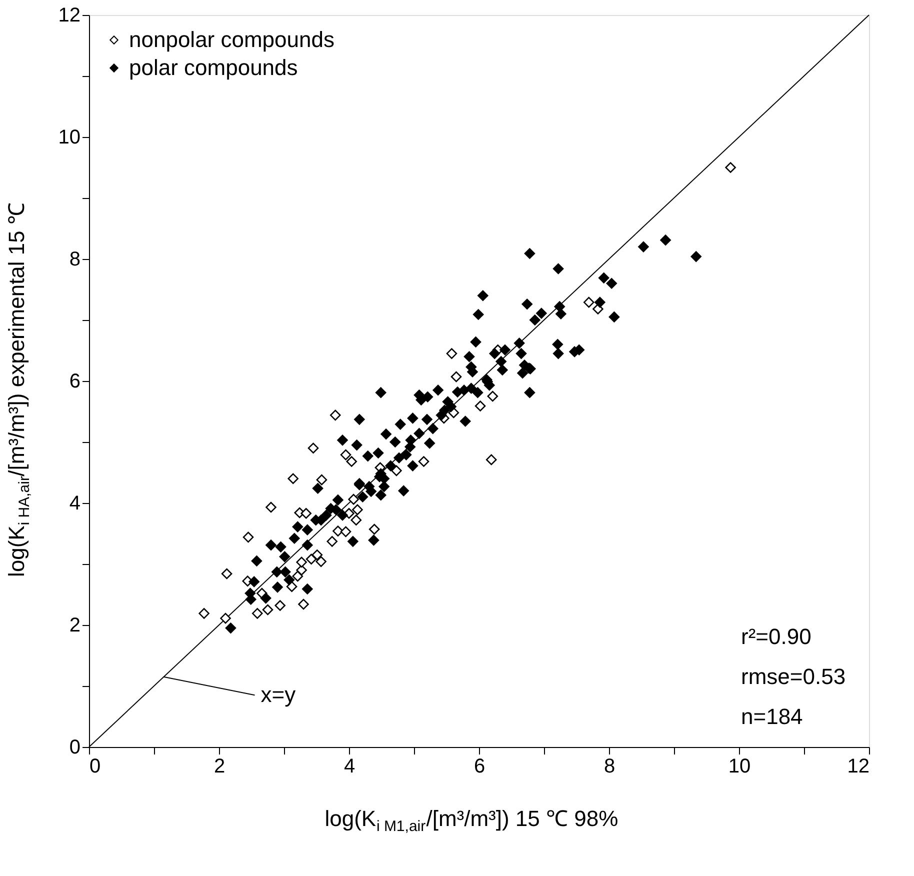  What do you see at coordinates (220, 767) in the screenshot?
I see `x-tick-label: 2` at bounding box center [220, 767].